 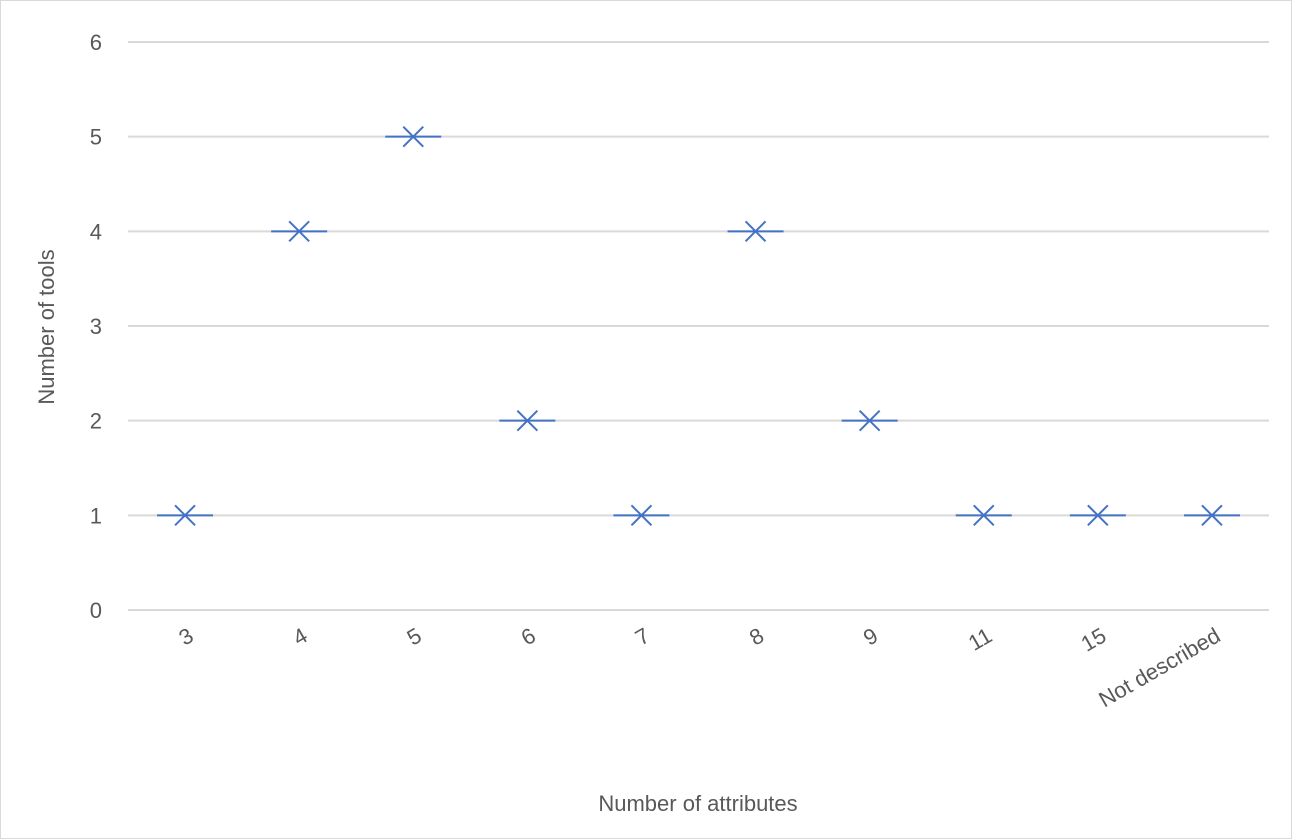 I want to click on x-axis-title: Number of attributes, so click(x=697, y=803).